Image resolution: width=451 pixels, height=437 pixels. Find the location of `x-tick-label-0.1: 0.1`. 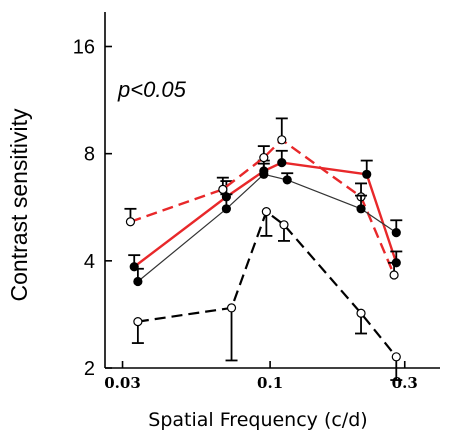

x-tick-label-0.1: 0.1 is located at coordinates (270, 383).